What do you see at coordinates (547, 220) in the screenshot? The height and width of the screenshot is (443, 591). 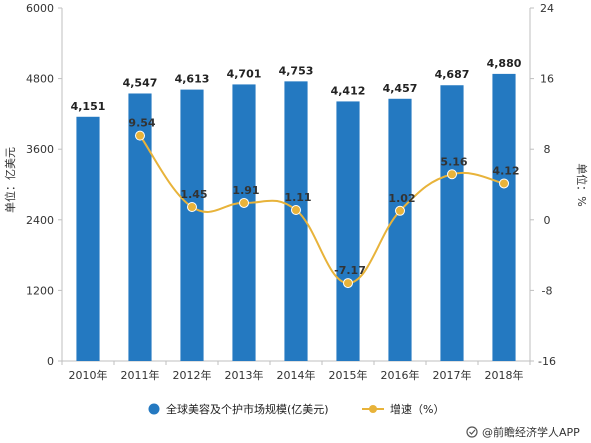 I see `y2-tick-label: 0` at bounding box center [547, 220].